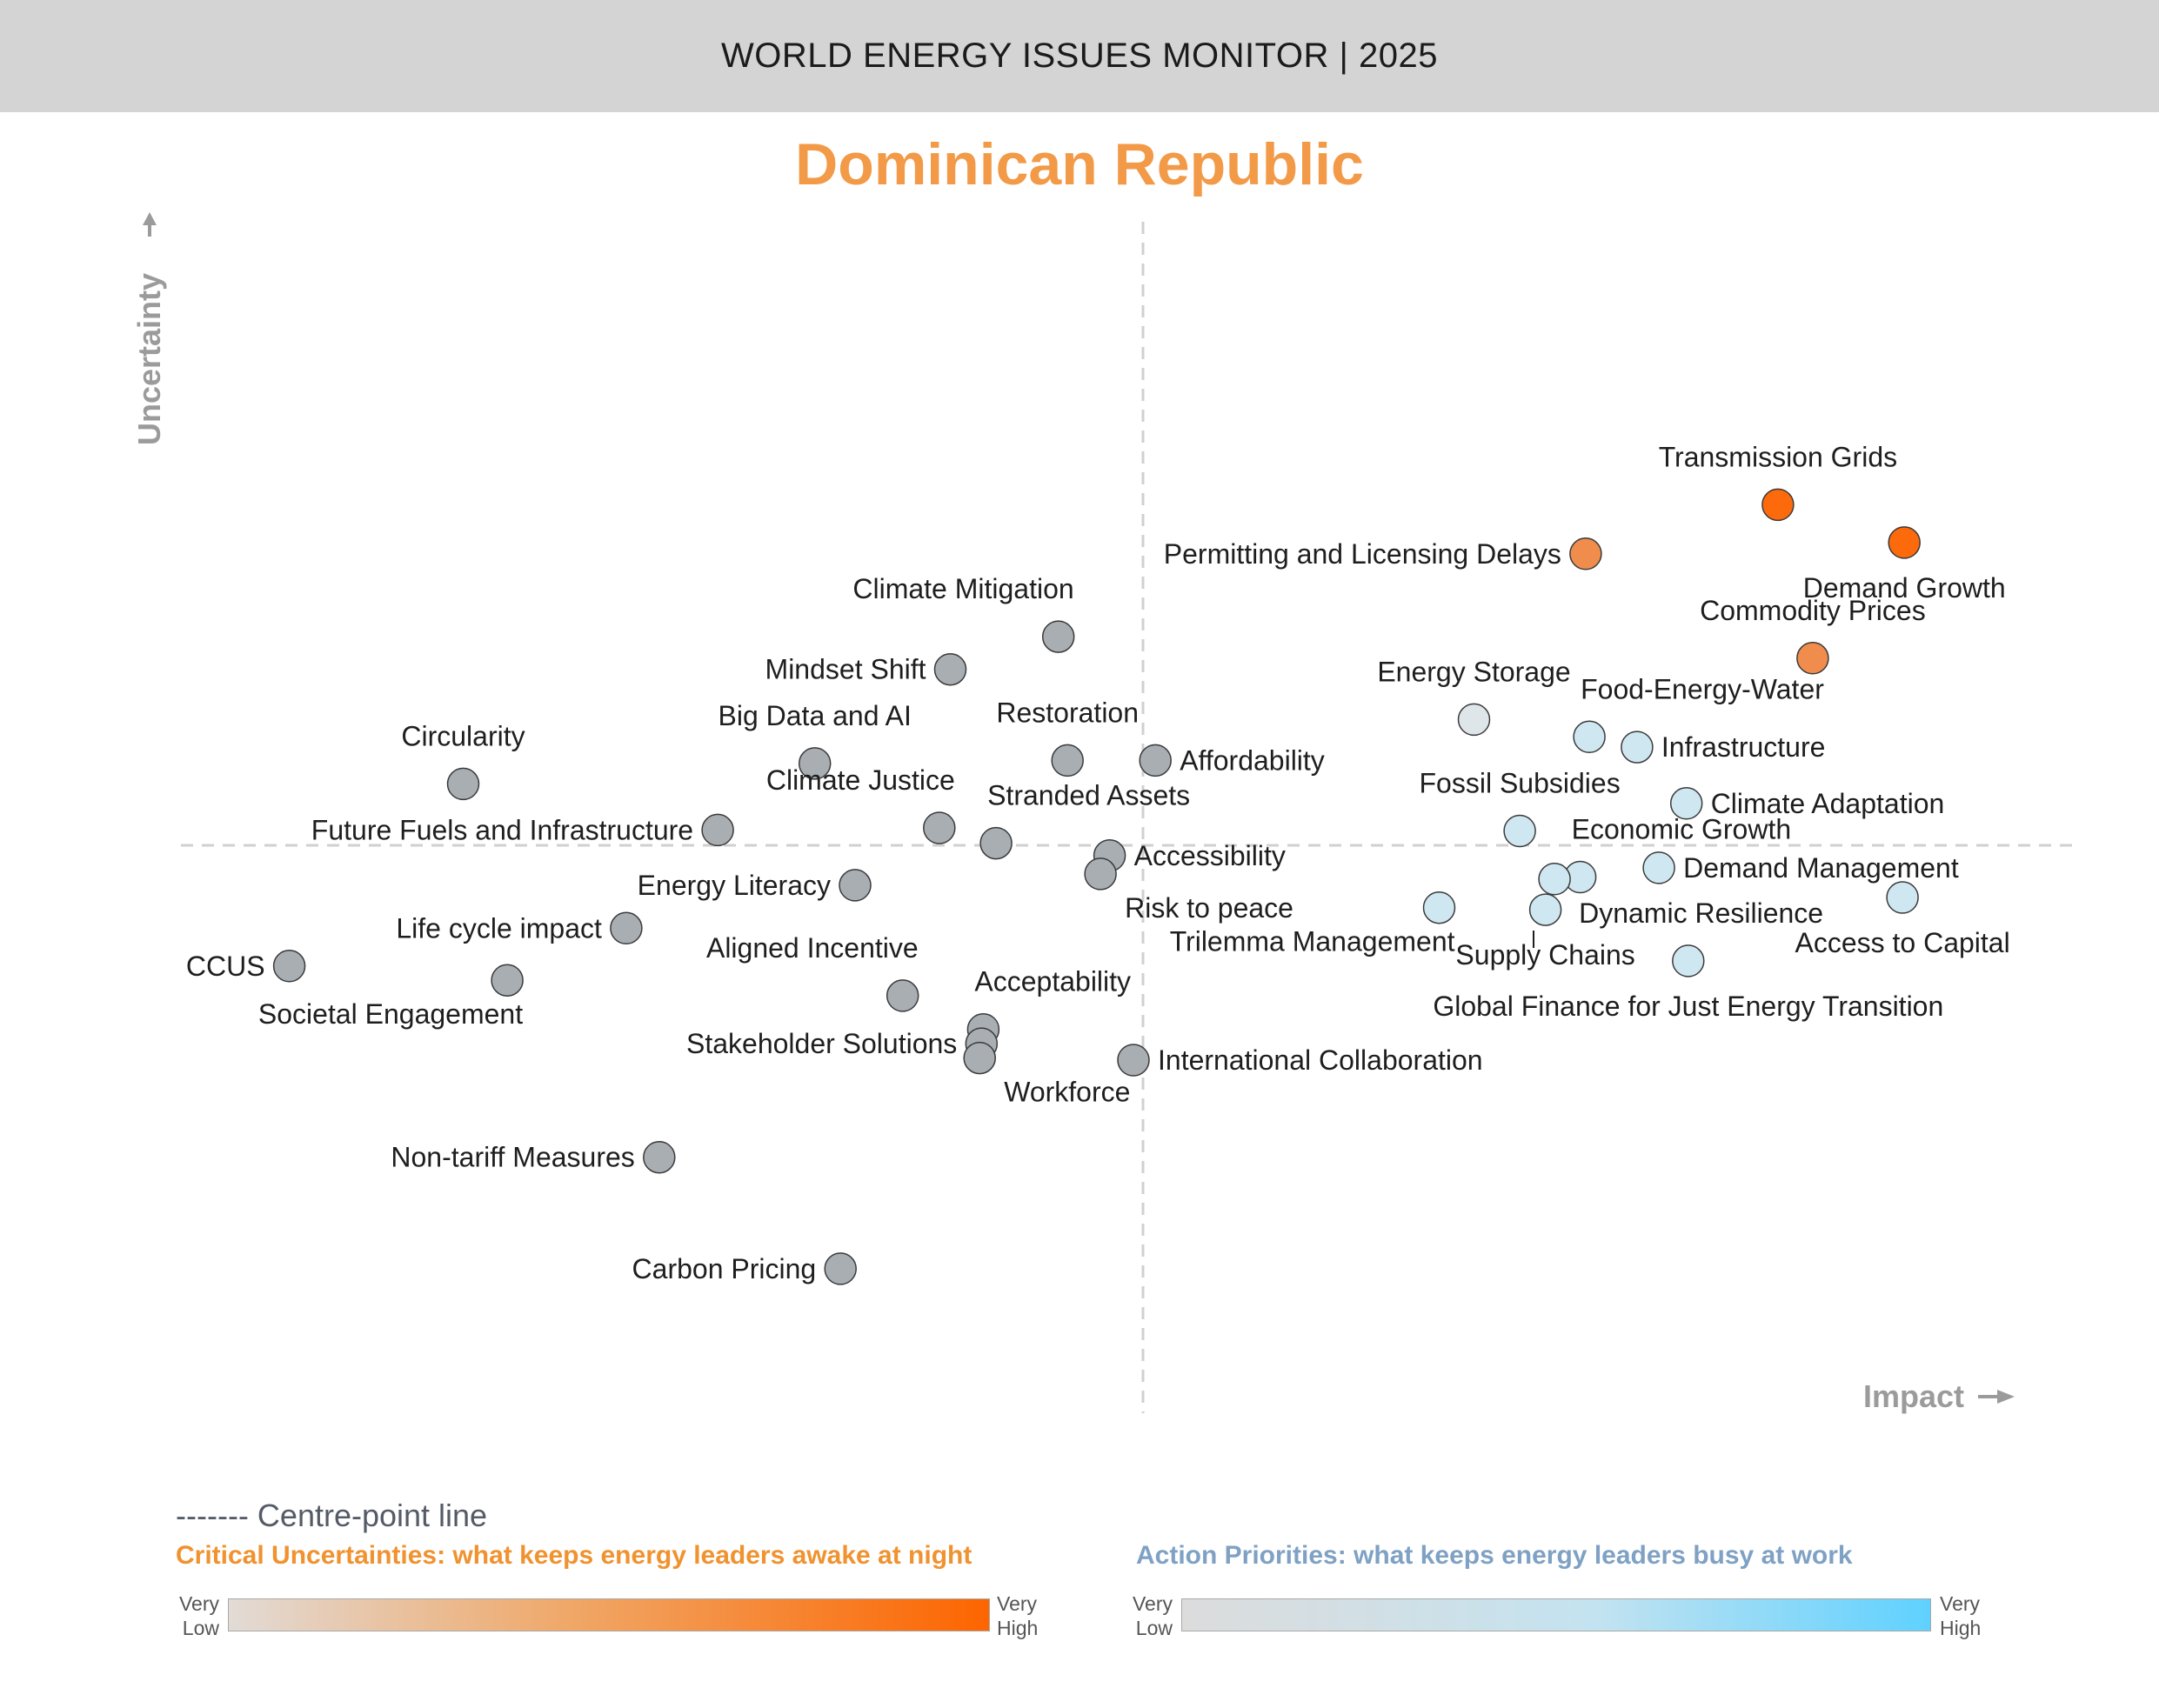 The image size is (2159, 1708). What do you see at coordinates (225, 966) in the screenshot?
I see `point-label-ccus: CCUS` at bounding box center [225, 966].